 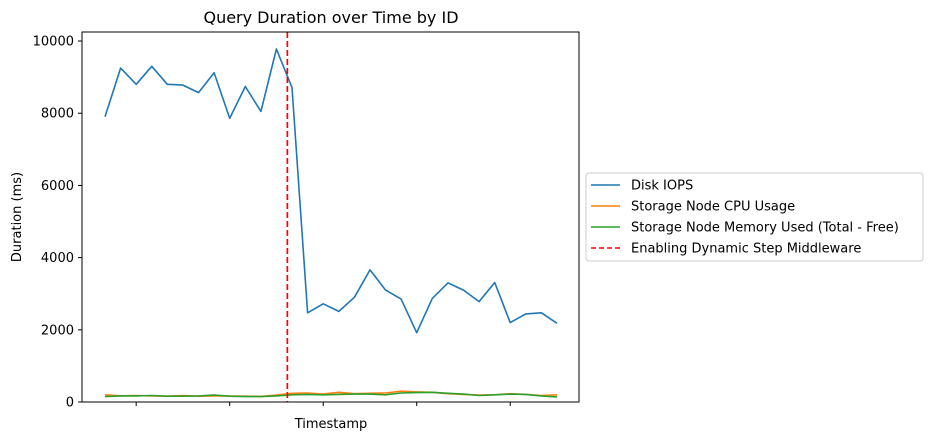 I want to click on y-tick-label: 4000, so click(x=57, y=258).